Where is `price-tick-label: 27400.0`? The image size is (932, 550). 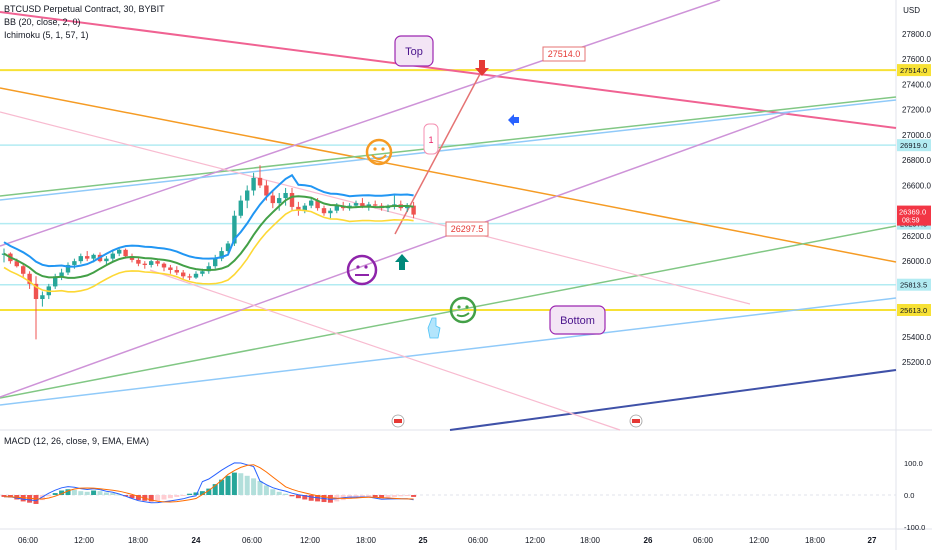 price-tick-label: 27400.0 is located at coordinates (916, 84).